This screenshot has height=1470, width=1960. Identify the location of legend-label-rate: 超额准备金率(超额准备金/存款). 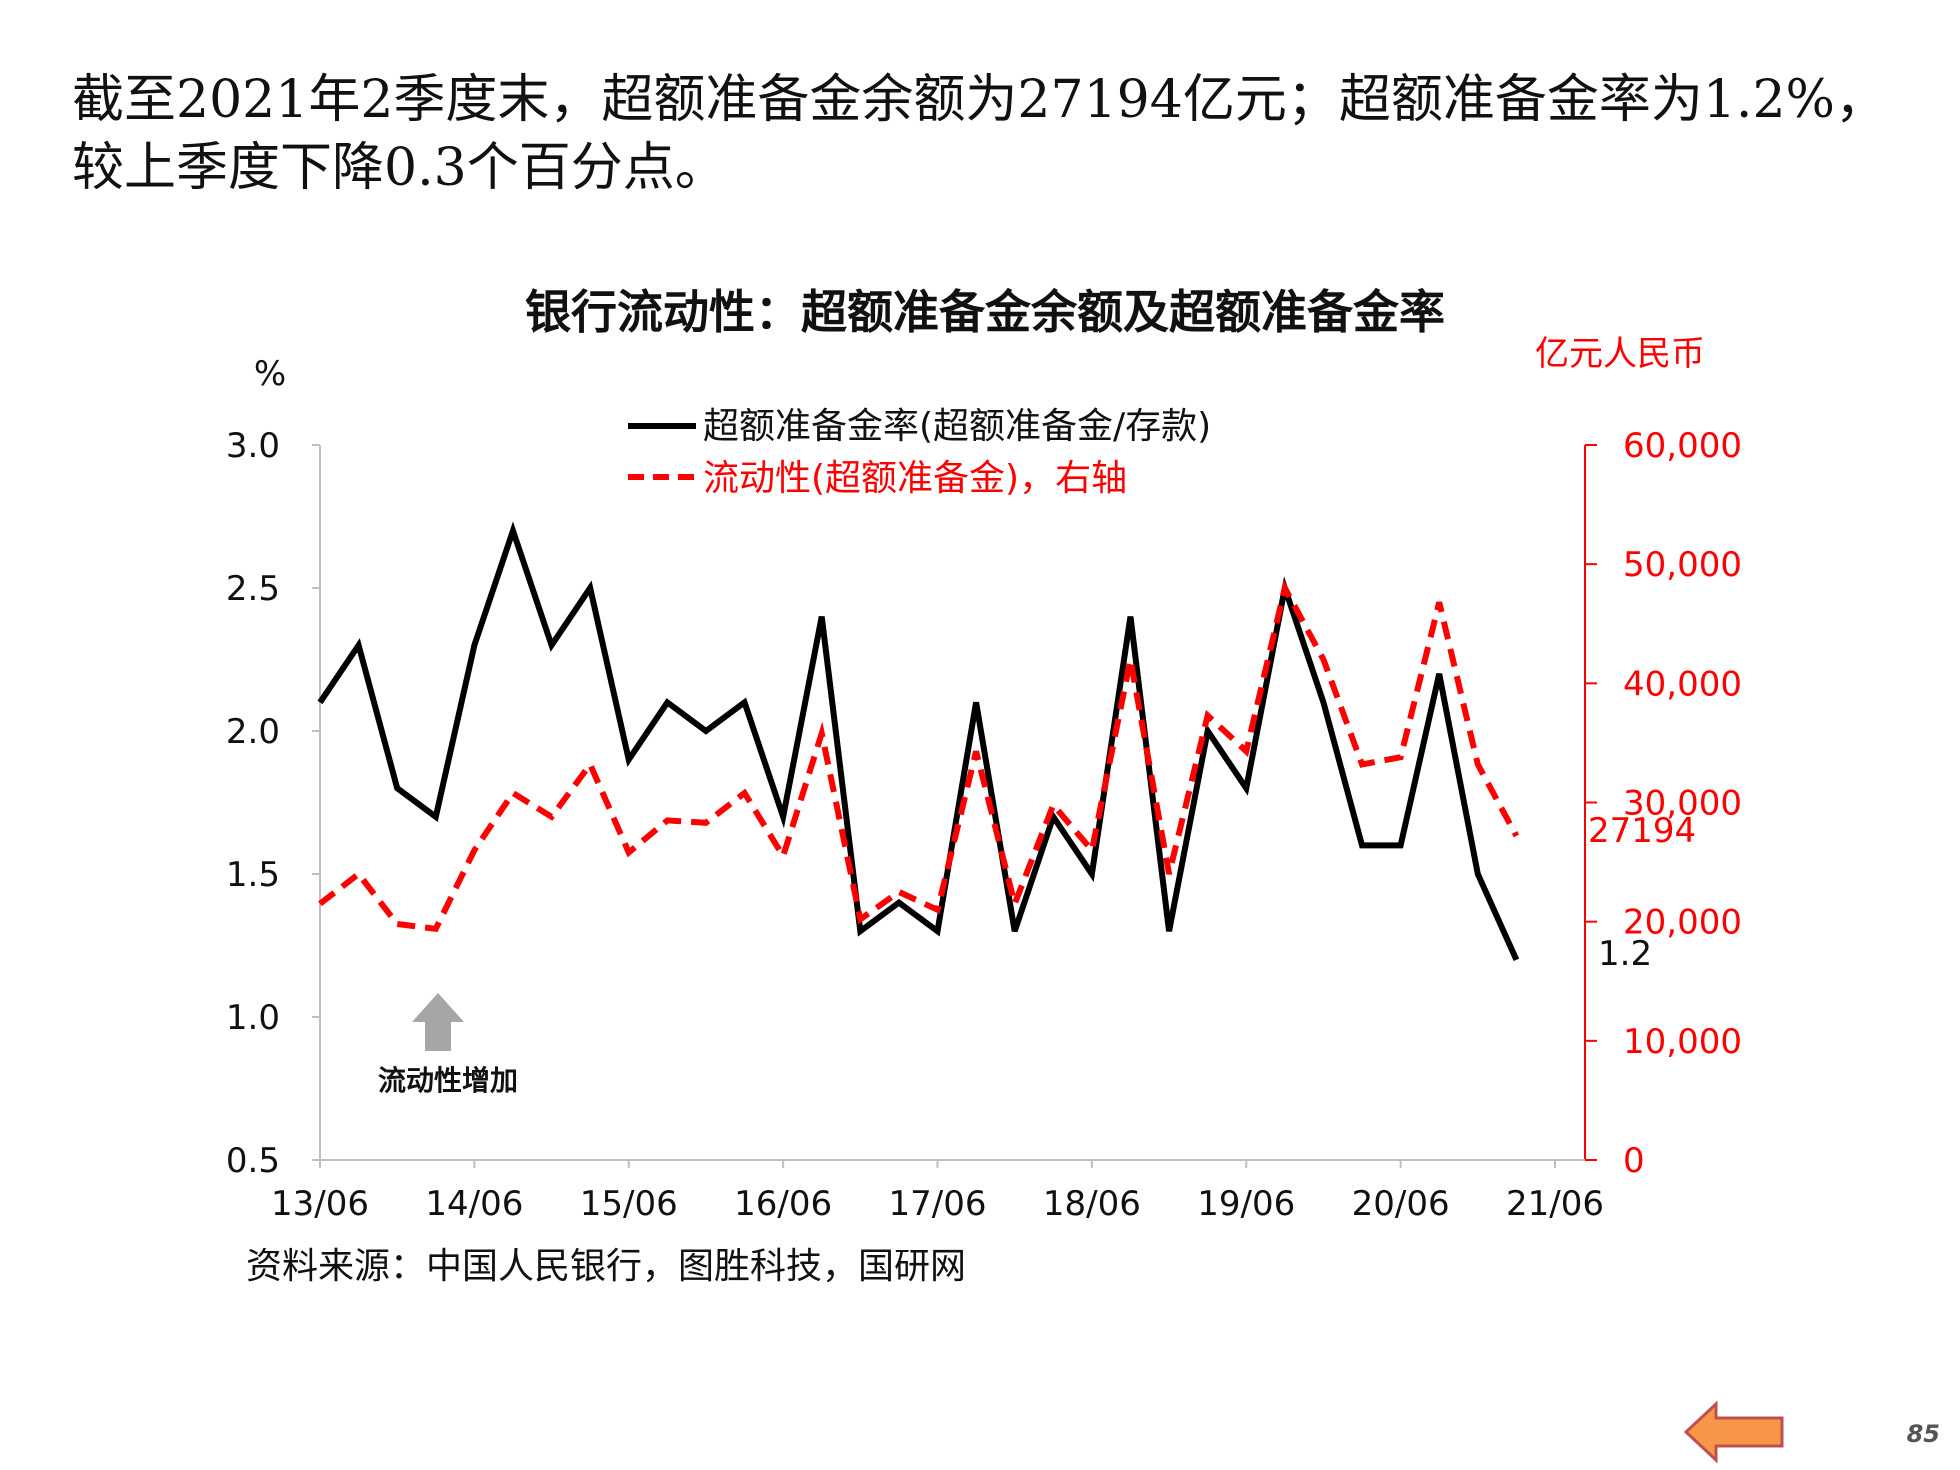
(957, 426).